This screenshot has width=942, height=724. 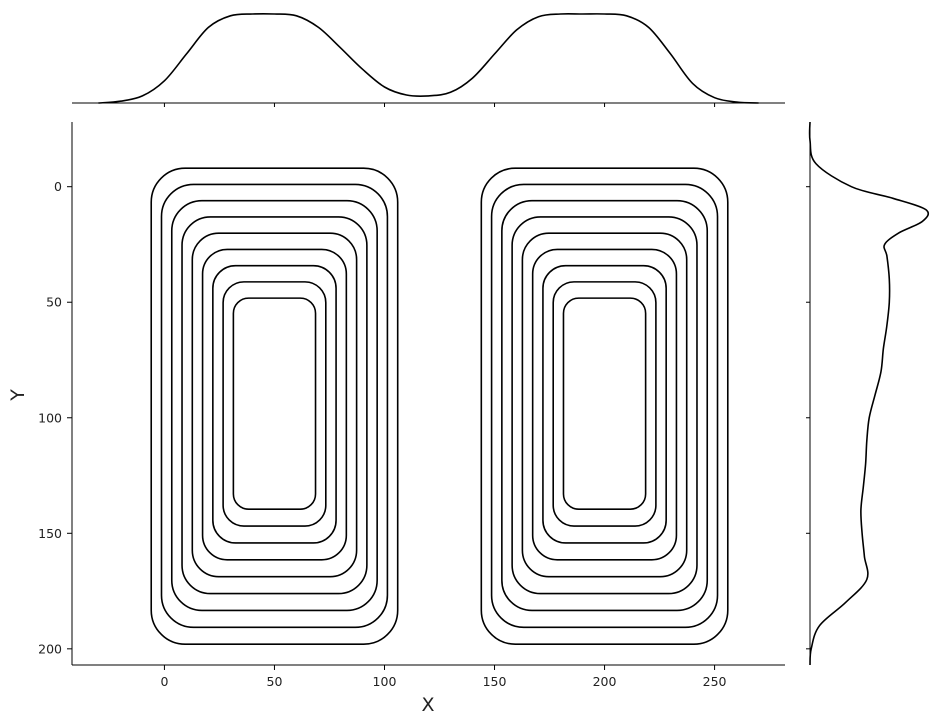 What do you see at coordinates (58, 186) in the screenshot?
I see `y-tick-label: 0` at bounding box center [58, 186].